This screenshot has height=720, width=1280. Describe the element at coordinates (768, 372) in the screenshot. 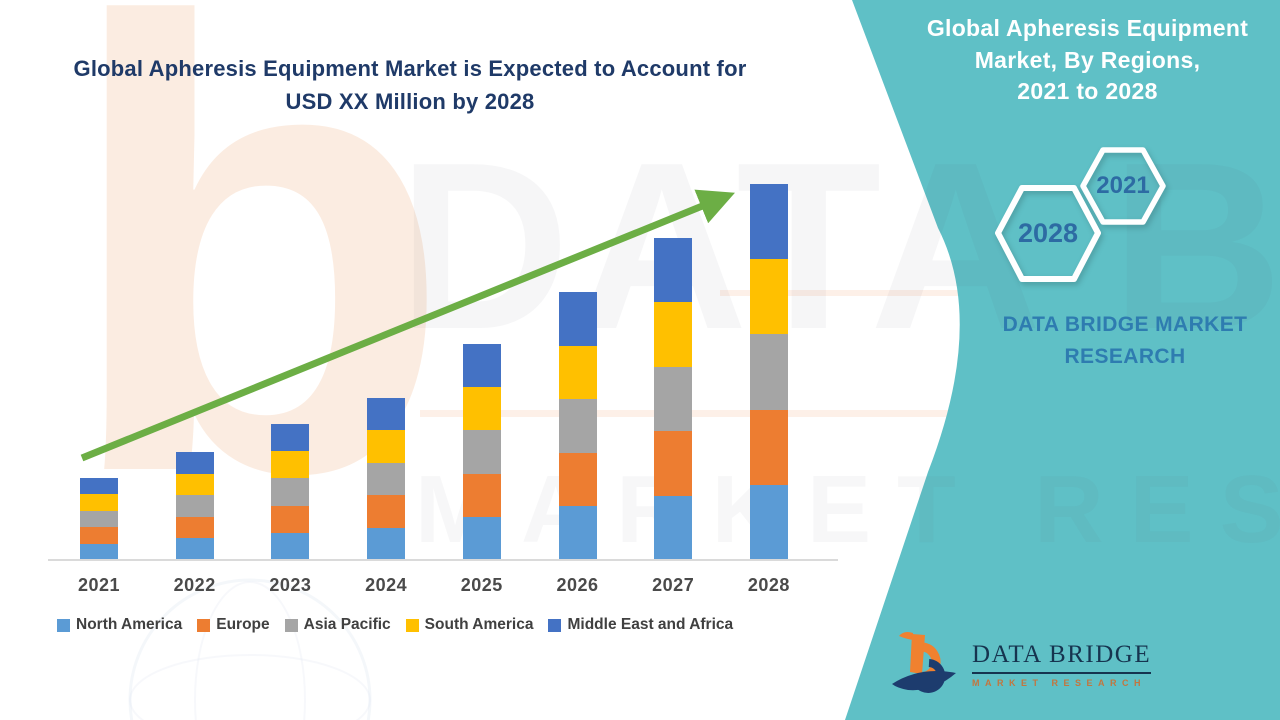

I see `bar-segment-2028-asia-pacific` at that location.